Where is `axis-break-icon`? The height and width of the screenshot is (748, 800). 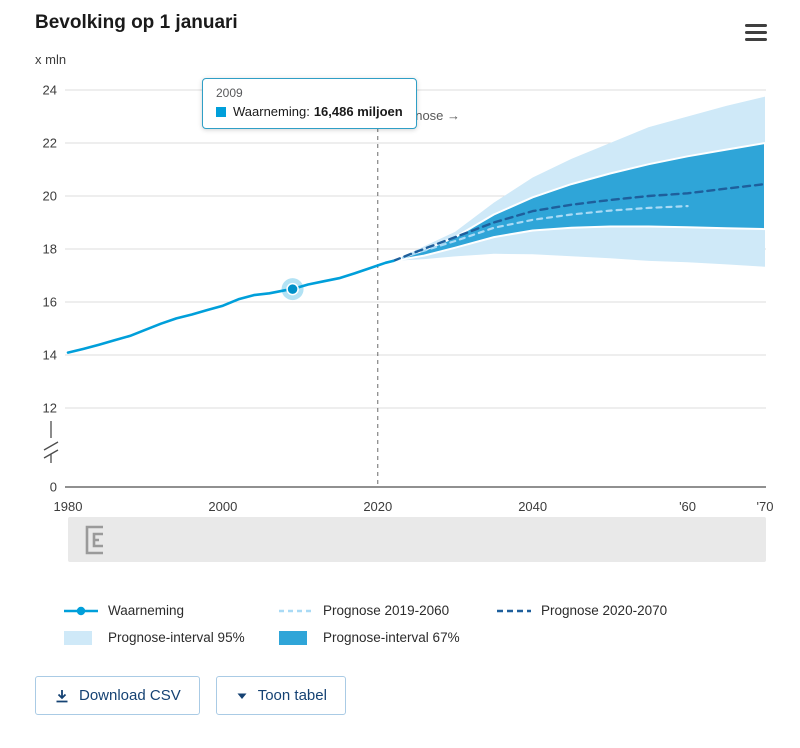
axis-break-icon is located at coordinates (51, 442).